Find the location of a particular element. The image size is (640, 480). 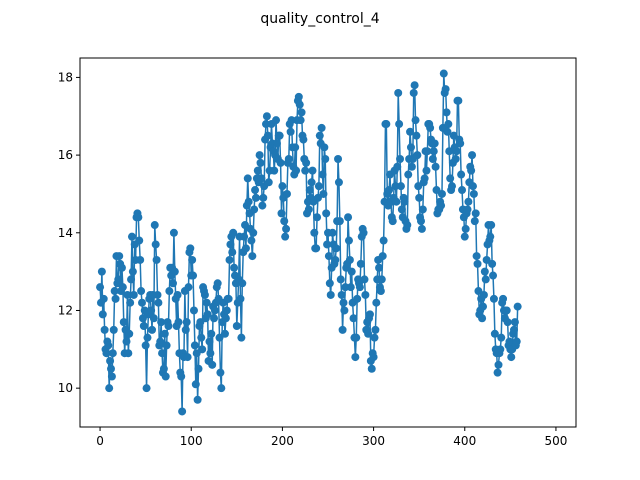

y-tick-label: 18 is located at coordinates (65, 77).